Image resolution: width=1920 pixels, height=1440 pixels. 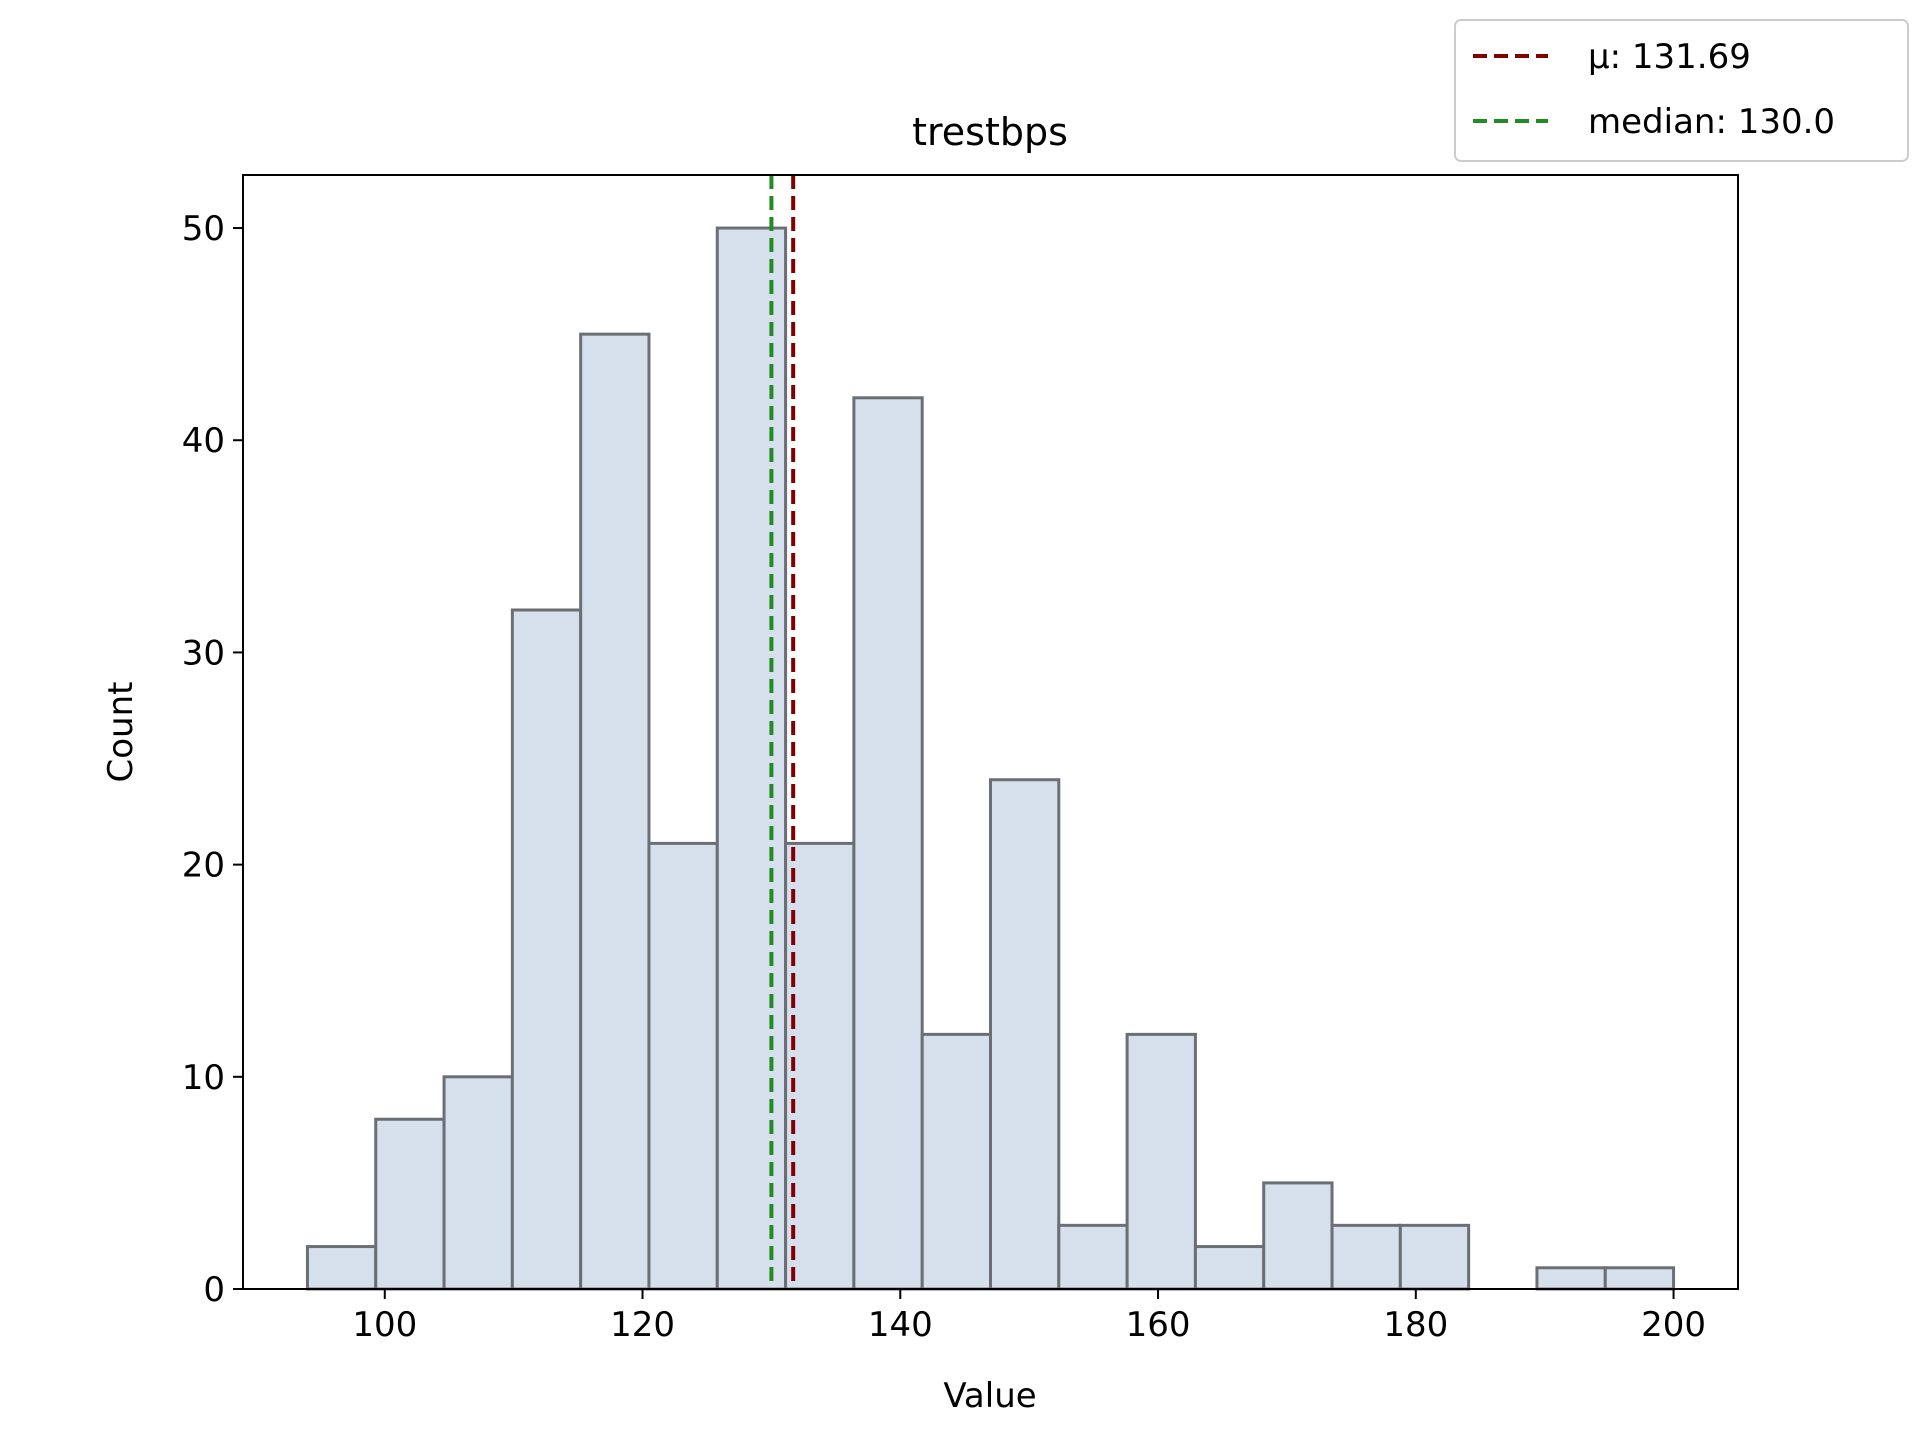 What do you see at coordinates (990, 132) in the screenshot?
I see `chart-title: trestbps` at bounding box center [990, 132].